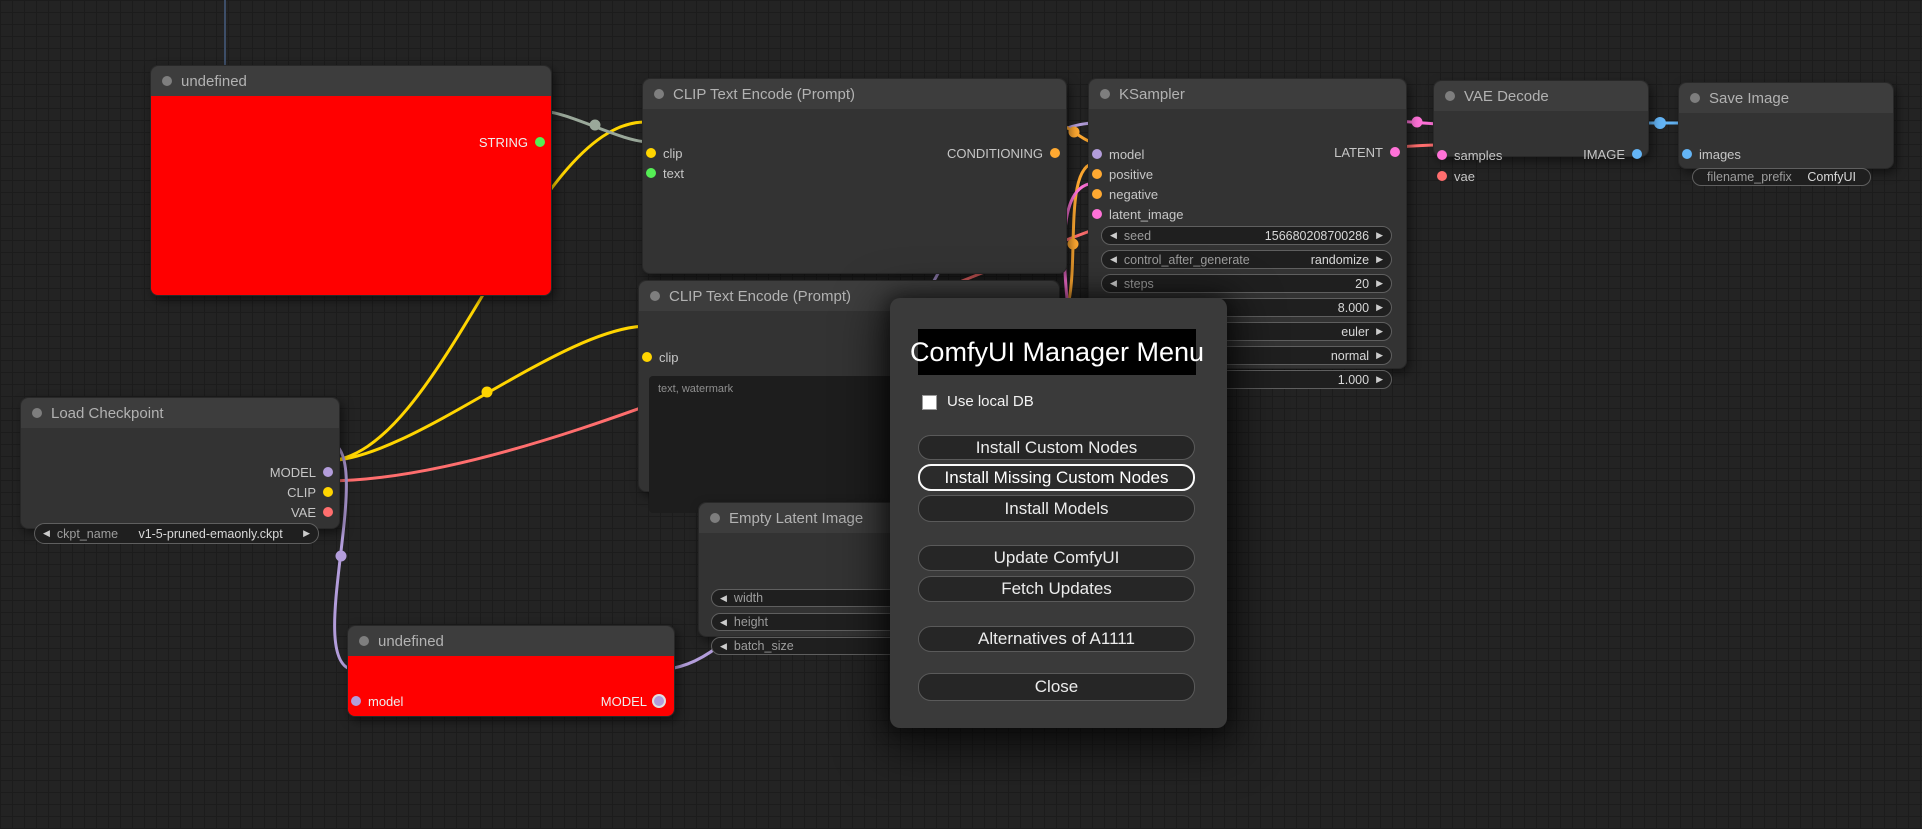  What do you see at coordinates (1749, 98) in the screenshot?
I see `node-title: Save Image` at bounding box center [1749, 98].